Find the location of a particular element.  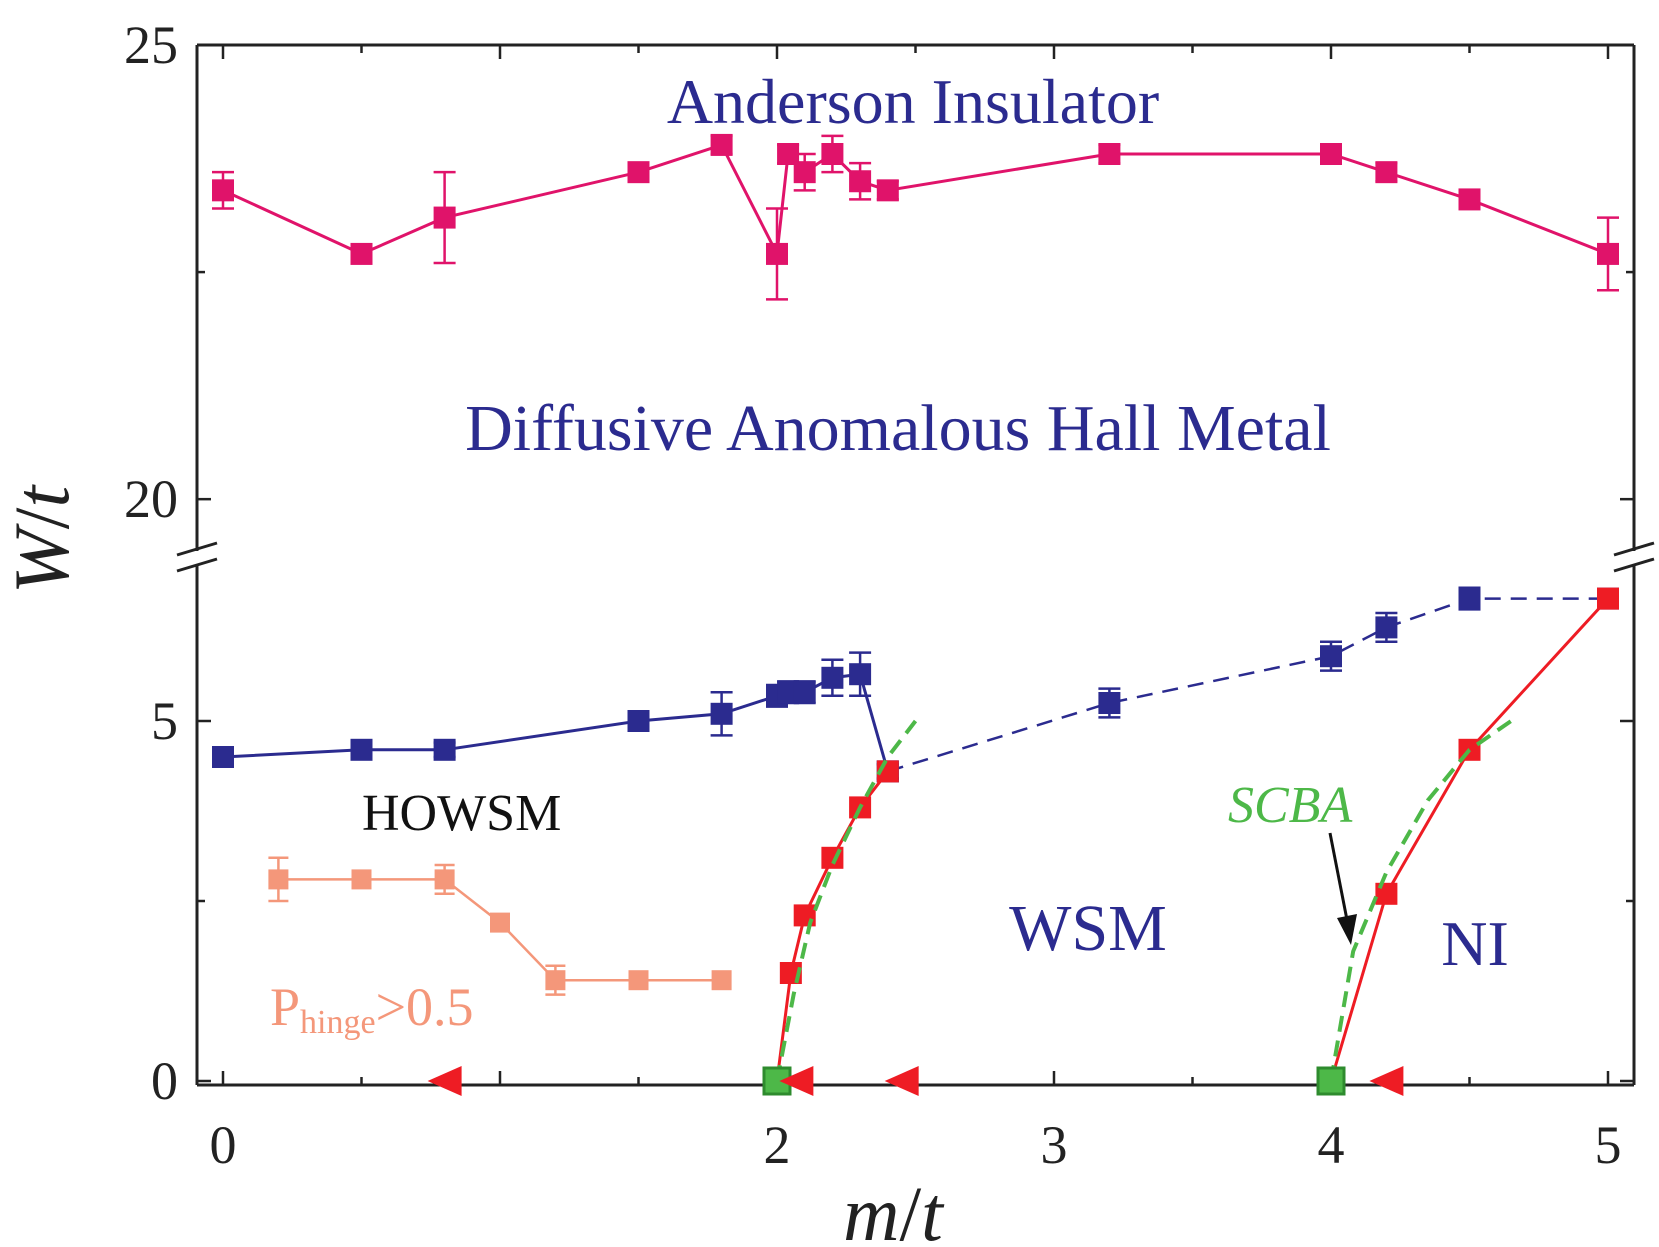

y-axis-label-part: / is located at coordinates (42, 518).